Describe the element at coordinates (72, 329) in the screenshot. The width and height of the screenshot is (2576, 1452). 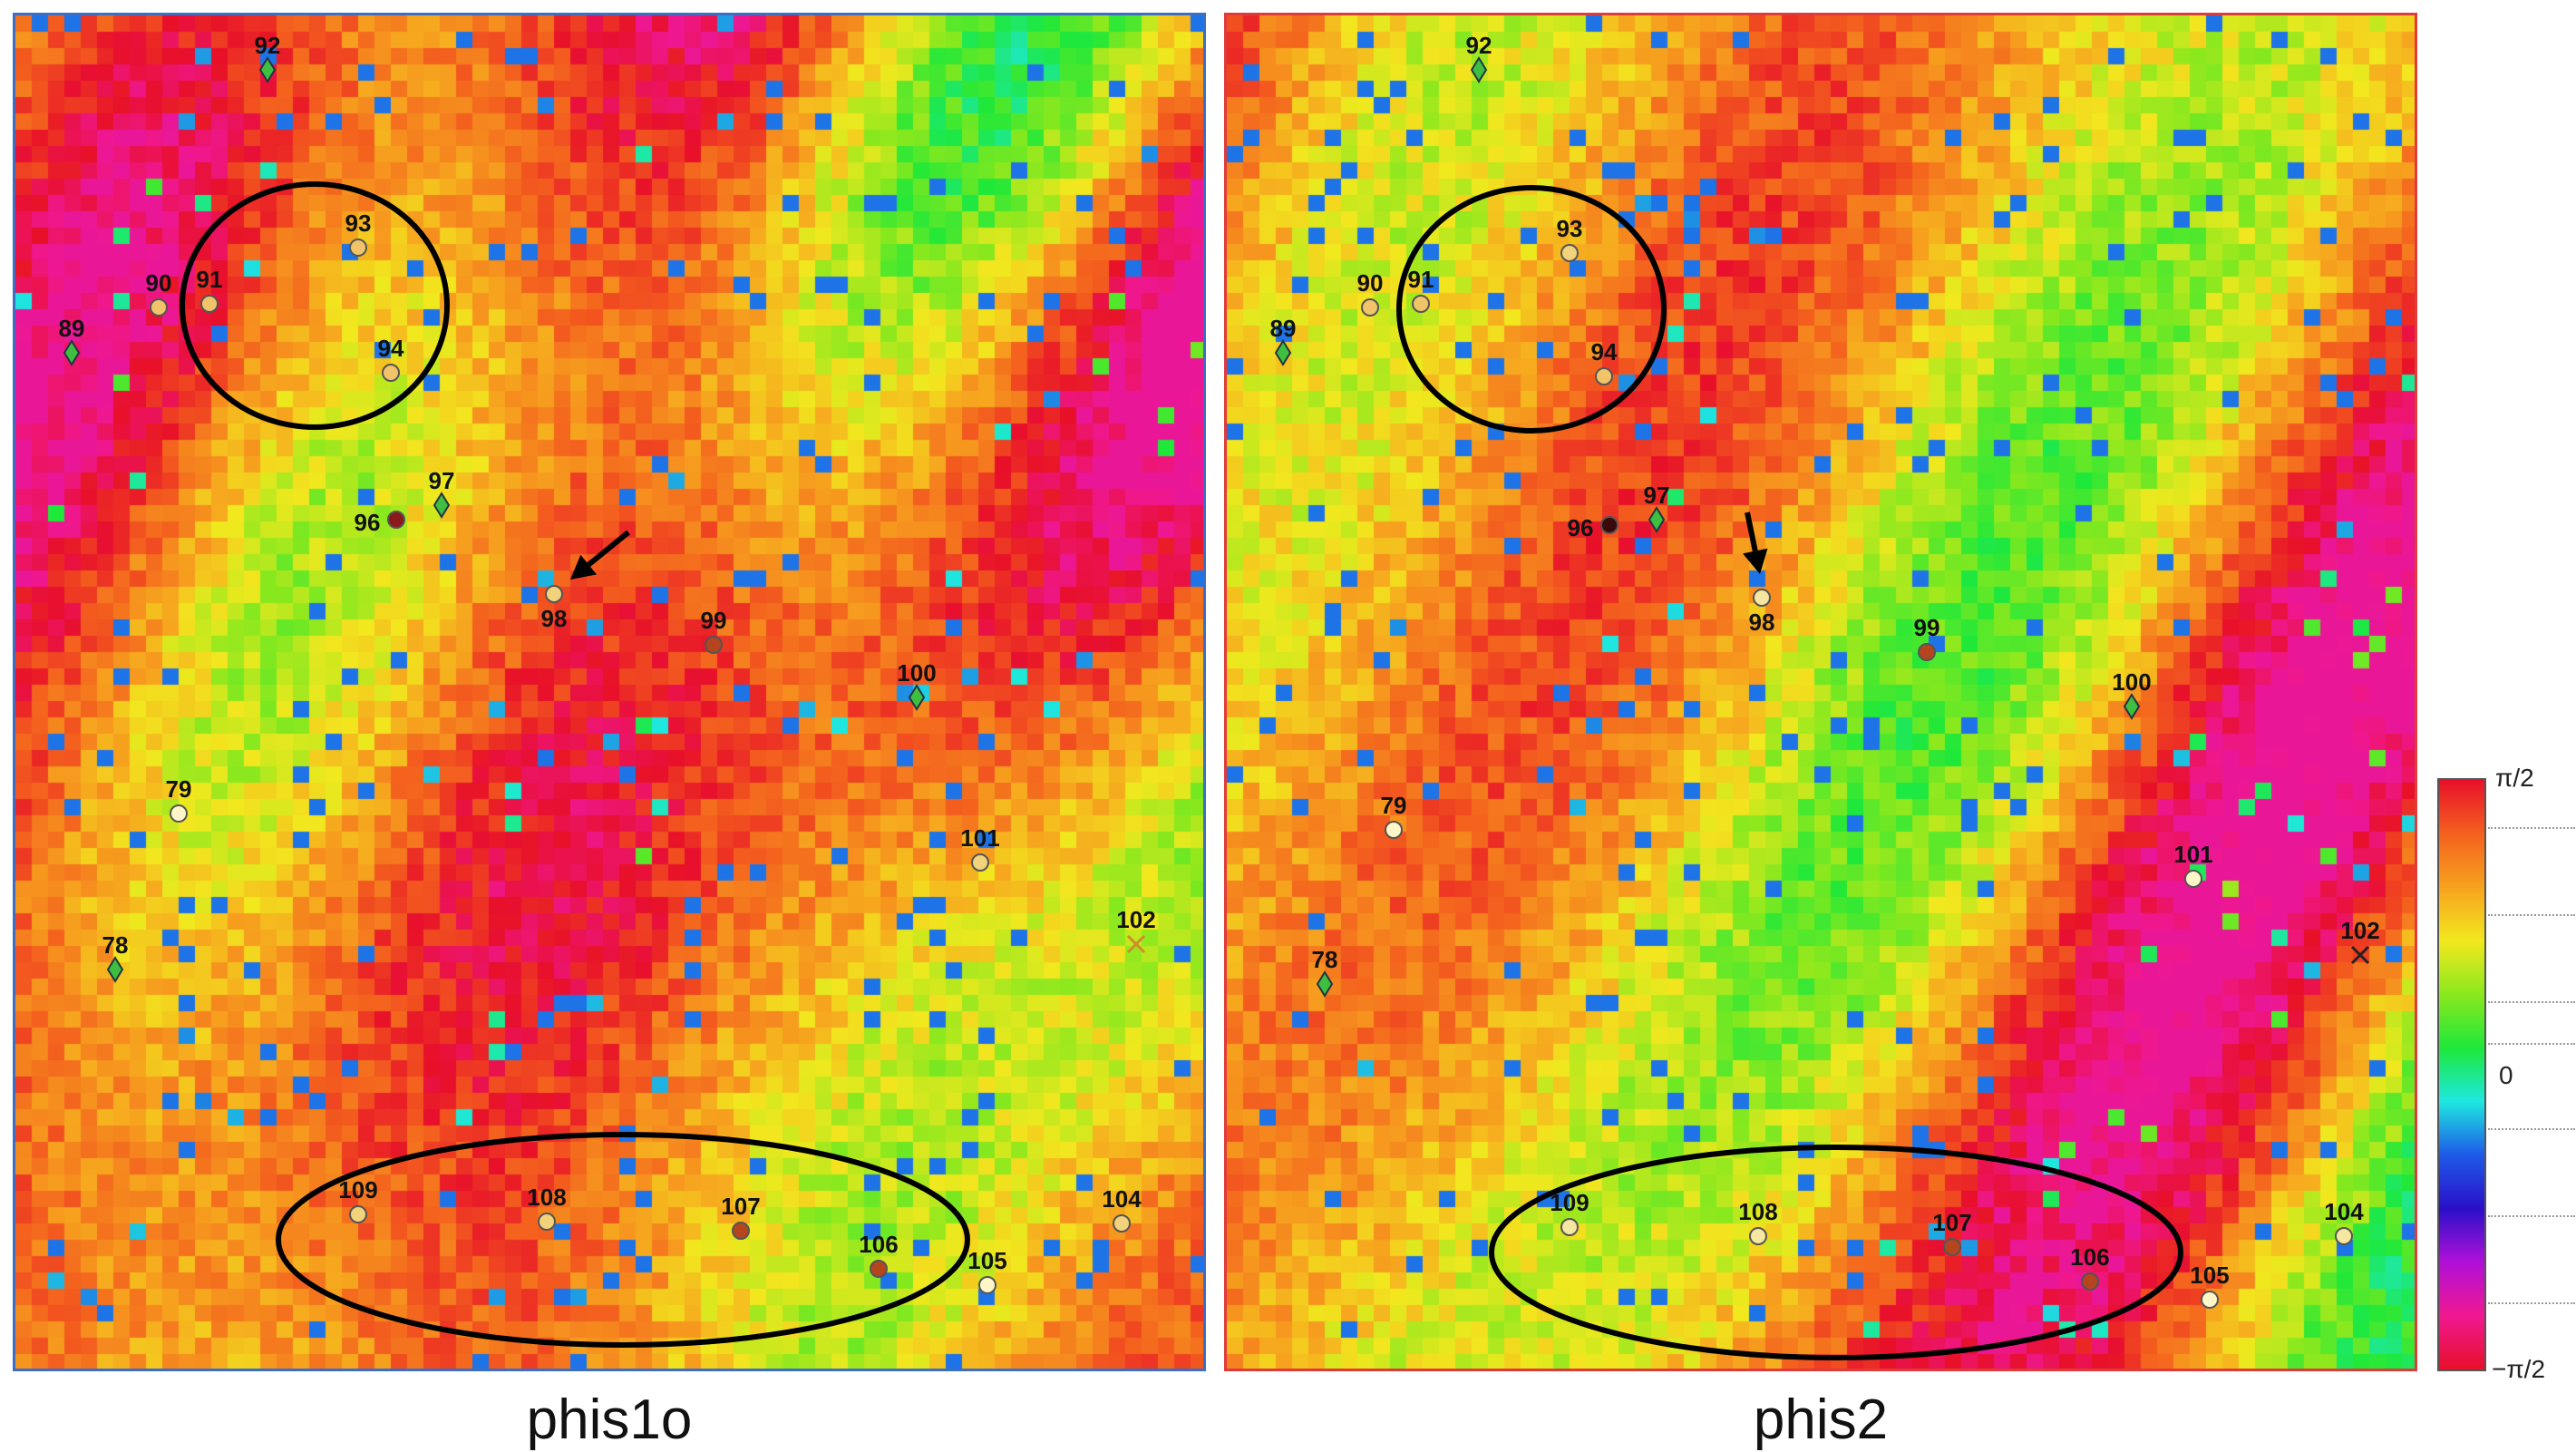
I see `point-label: 89` at that location.